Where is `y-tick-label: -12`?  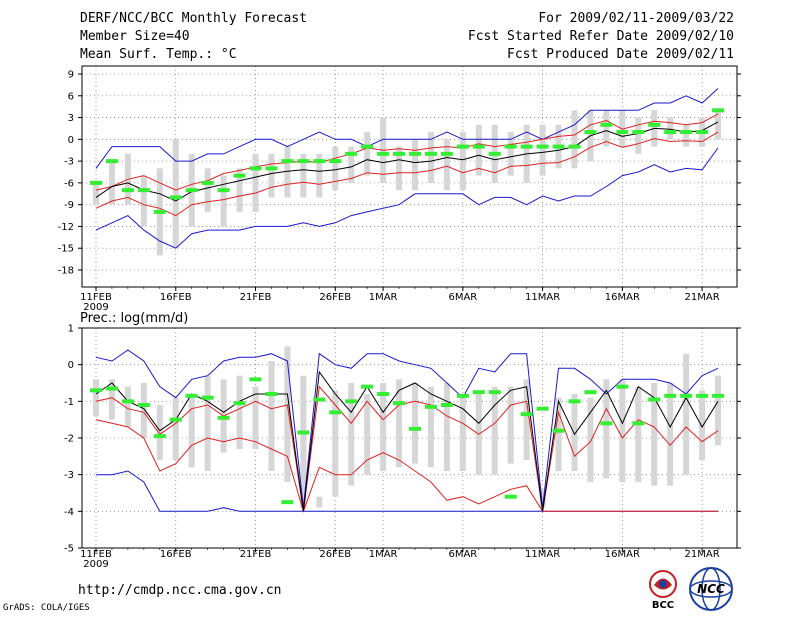
y-tick-label: -12 is located at coordinates (66, 227).